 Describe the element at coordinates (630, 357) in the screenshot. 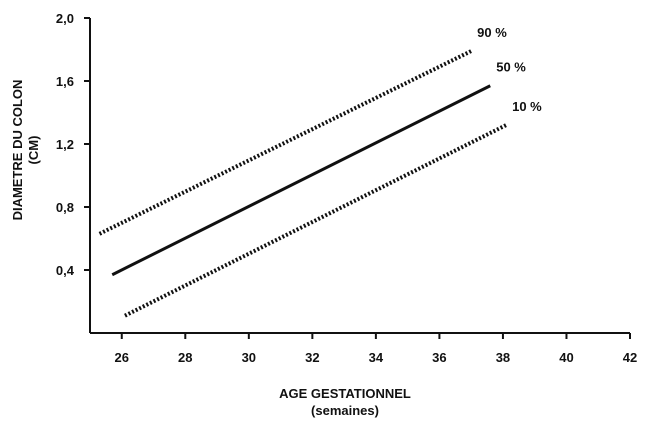

I see `x-tick-label: 42` at that location.